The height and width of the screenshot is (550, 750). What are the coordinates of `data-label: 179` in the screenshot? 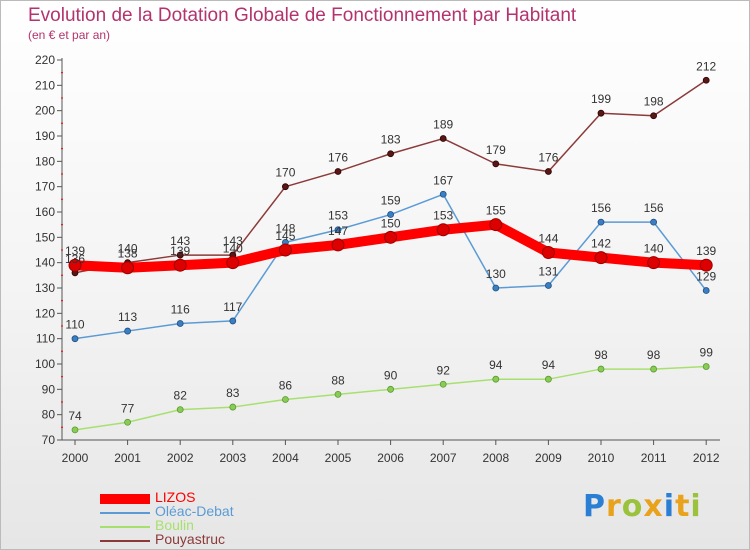 It's located at (496, 150).